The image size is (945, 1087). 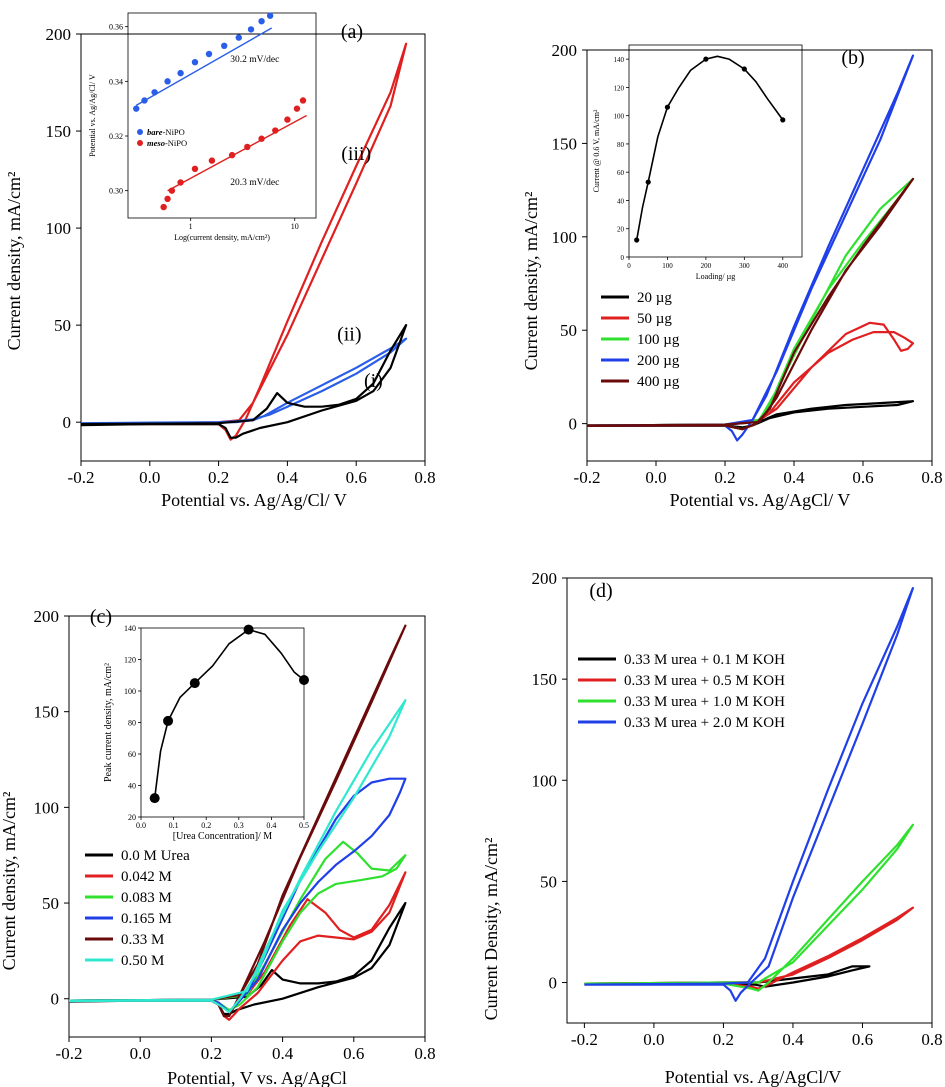 What do you see at coordinates (140, 132) in the screenshot?
I see `inset-legend-marker` at bounding box center [140, 132].